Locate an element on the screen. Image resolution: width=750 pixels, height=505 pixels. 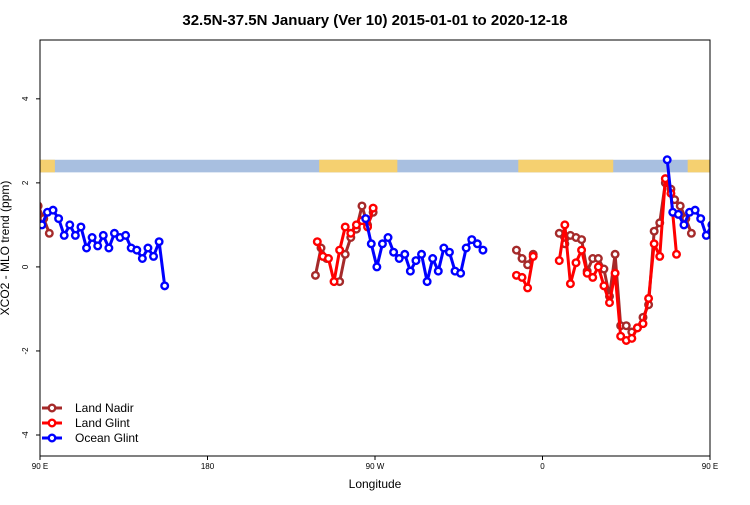
x-tick-label: 90 W is located at coordinates (375, 466).